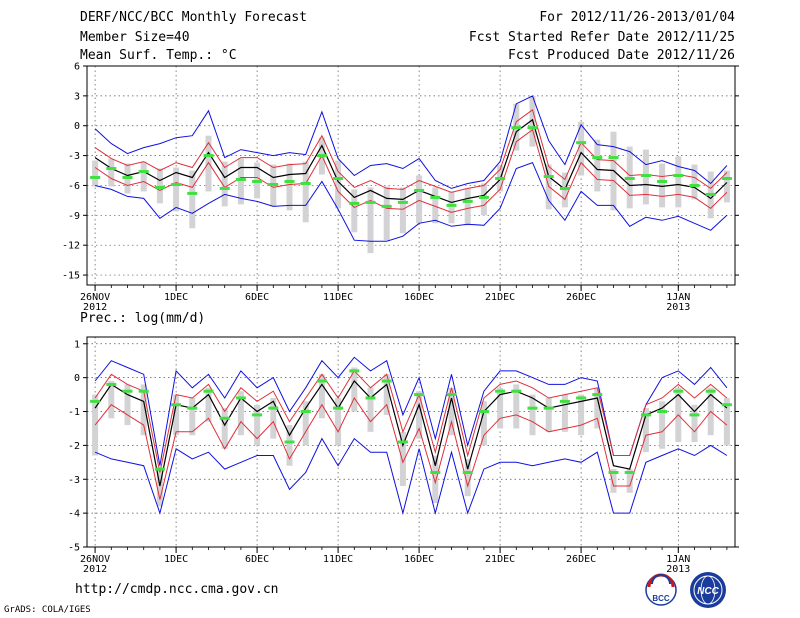 The height and width of the screenshot is (618, 800). I want to click on prec-y-tick-label: -3, so click(74, 480).